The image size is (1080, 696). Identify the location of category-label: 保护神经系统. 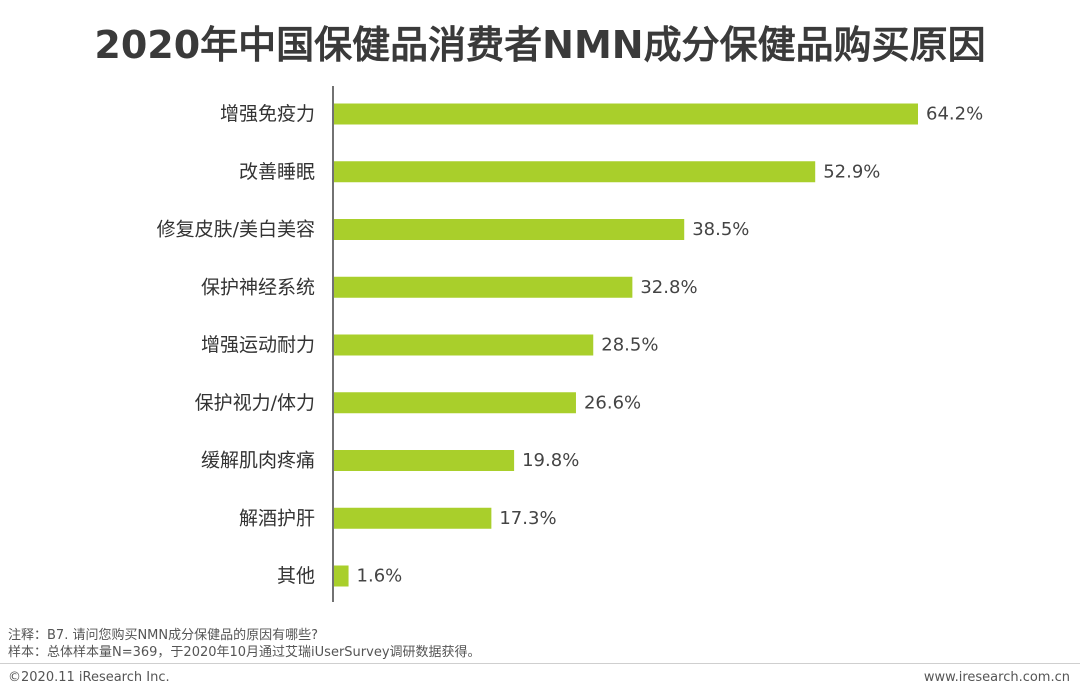
(258, 287).